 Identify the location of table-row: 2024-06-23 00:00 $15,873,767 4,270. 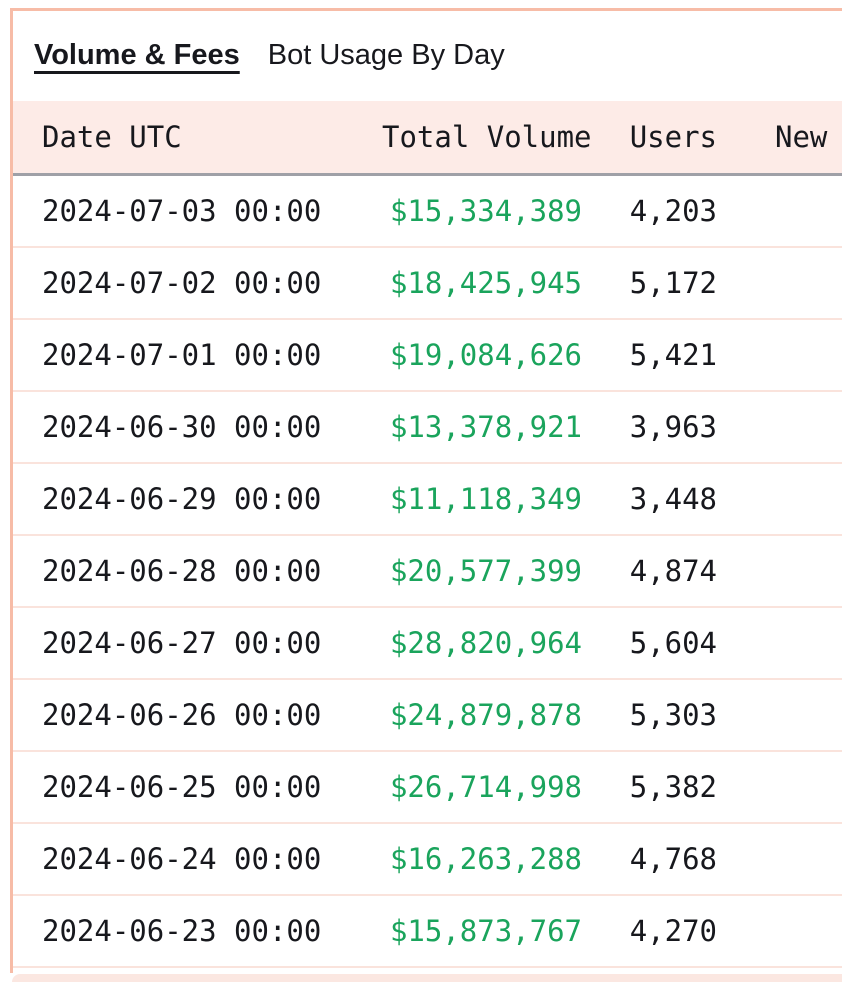
(427, 932).